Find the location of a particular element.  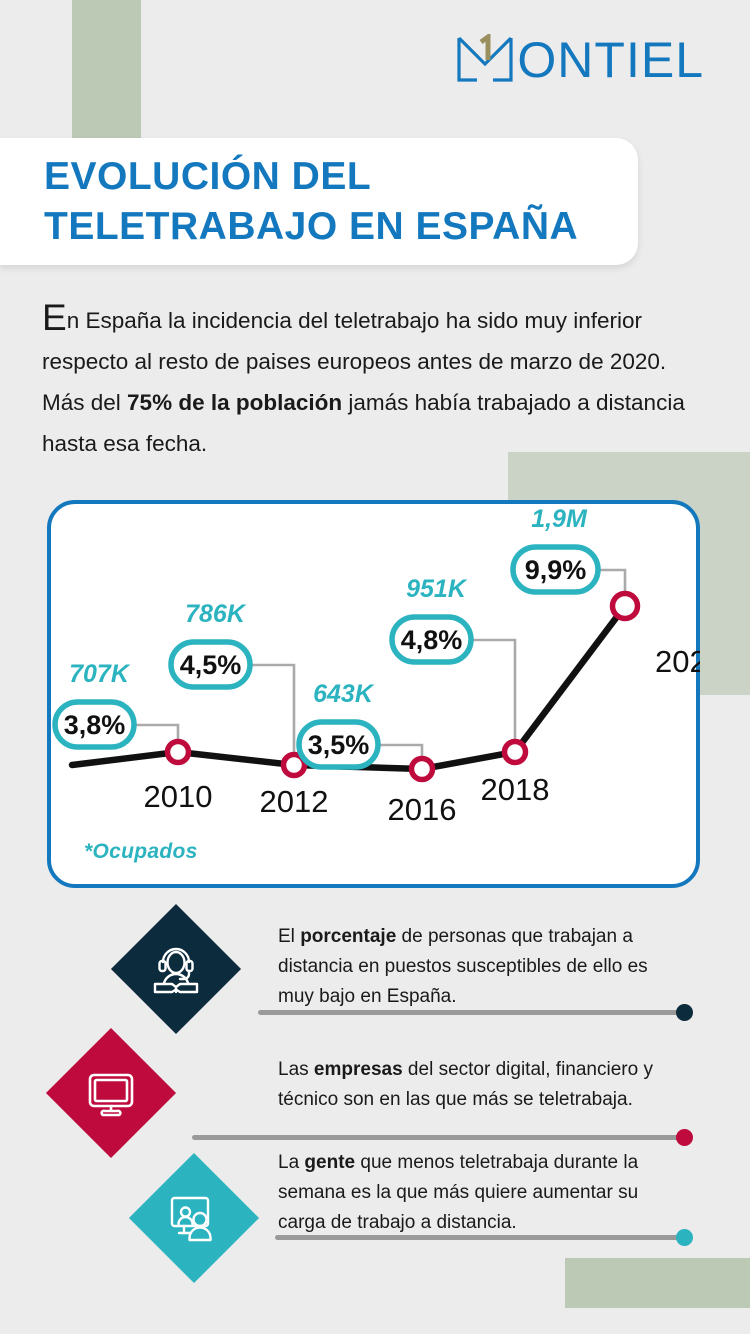

chart-badge-2020: 1,9M 9,9% is located at coordinates (555, 550).